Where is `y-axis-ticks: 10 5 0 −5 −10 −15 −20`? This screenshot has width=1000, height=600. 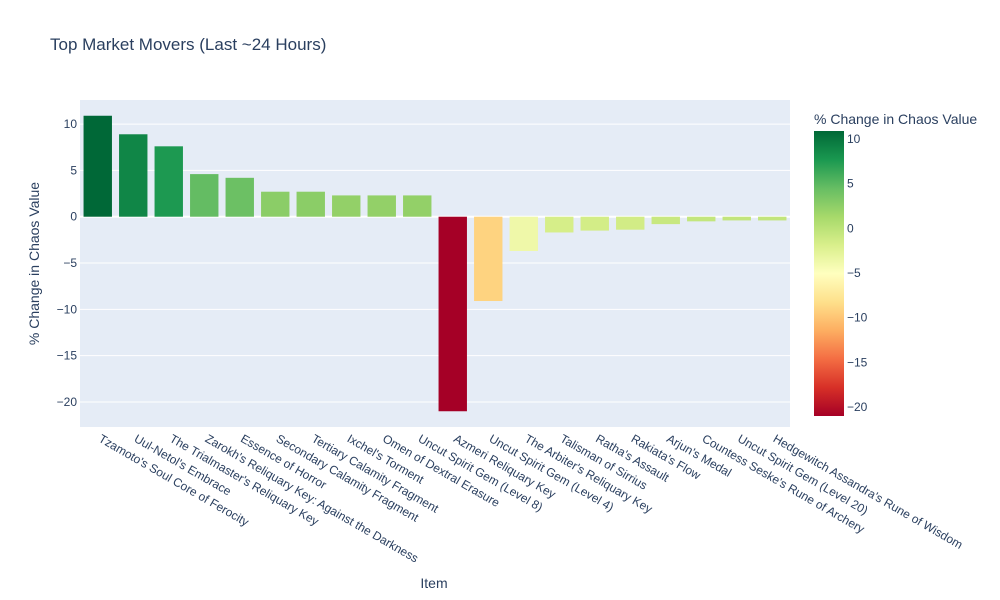
y-axis-ticks: 10 5 0 −5 −10 −15 −20 is located at coordinates (67, 263).